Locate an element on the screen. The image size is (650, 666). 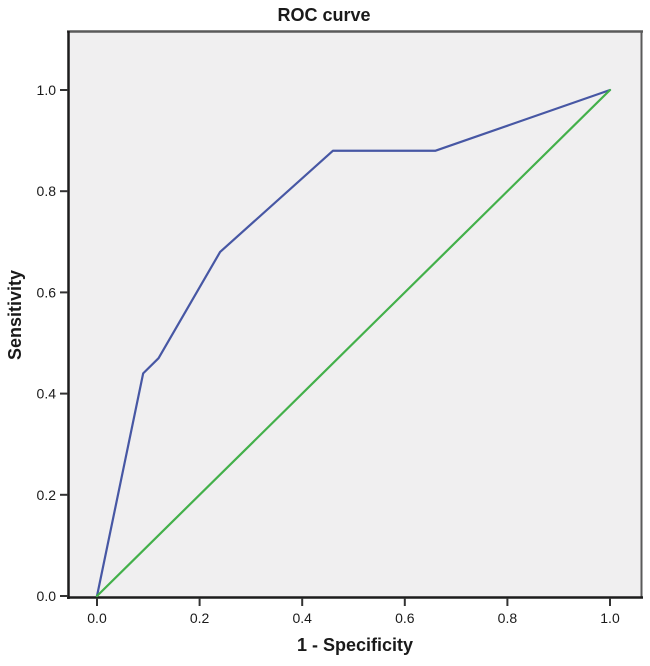
x-tick-label: 0.4 is located at coordinates (302, 618).